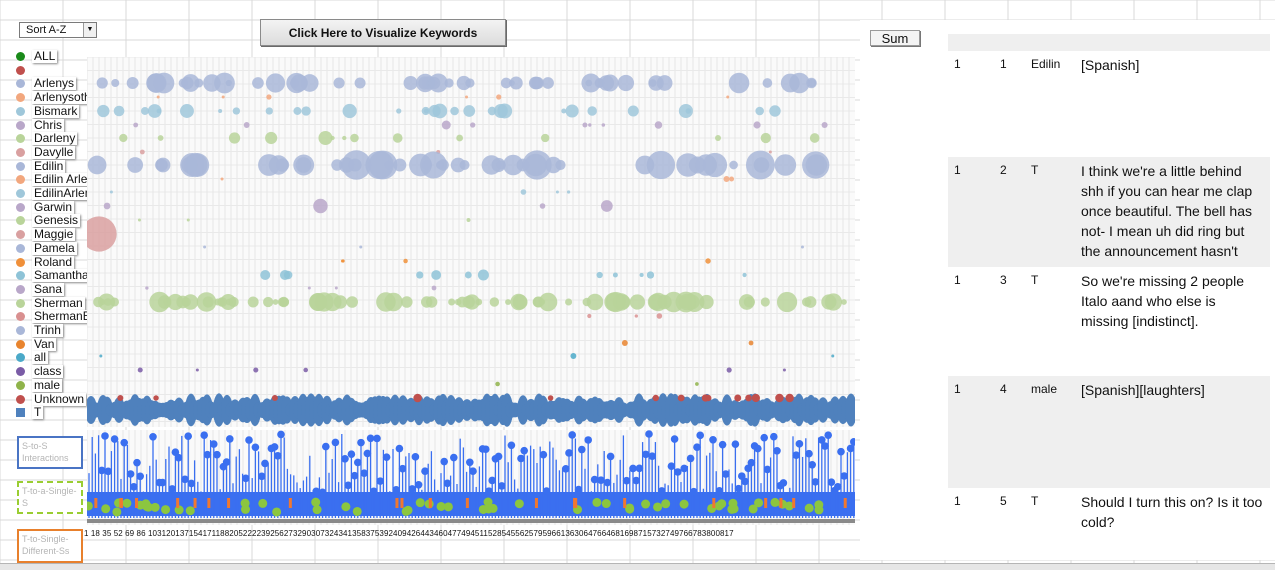 This screenshot has width=1275, height=570. I want to click on legend-label: Genesis, so click(56, 220).